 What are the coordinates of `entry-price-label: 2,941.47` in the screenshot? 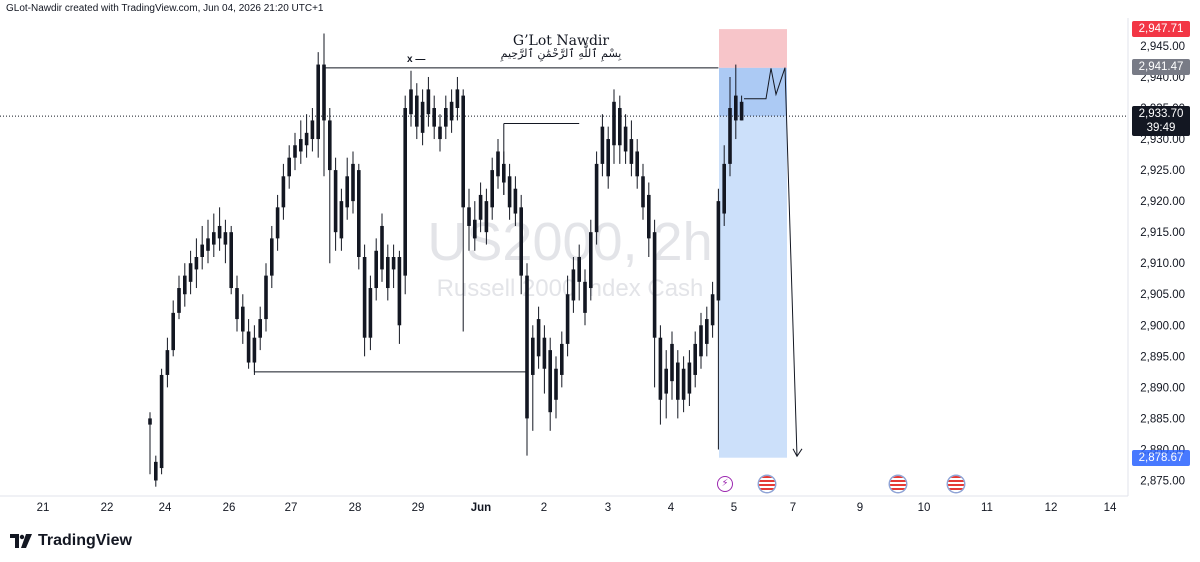 It's located at (1161, 67).